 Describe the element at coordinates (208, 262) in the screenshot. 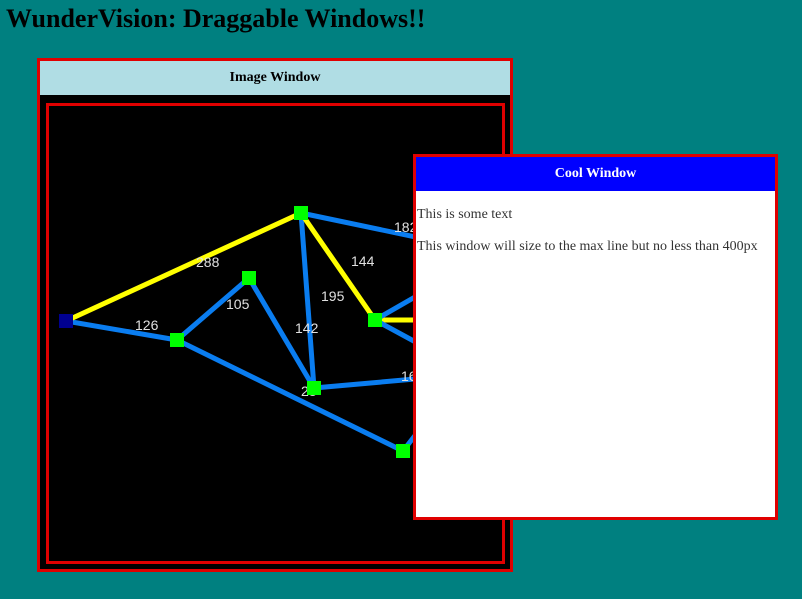

I see `edge-weight-label: 288` at that location.